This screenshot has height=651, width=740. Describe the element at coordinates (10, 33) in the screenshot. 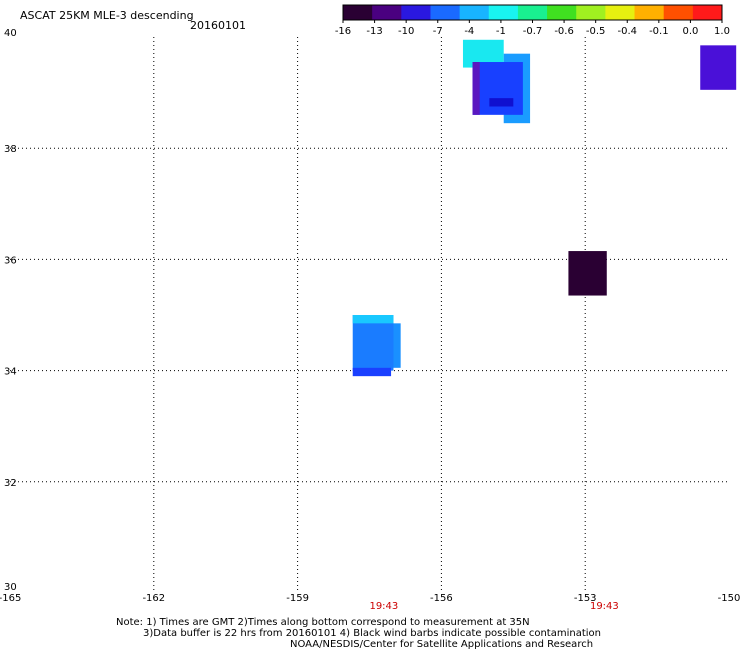

I see `latitude-tick-label: 40` at that location.